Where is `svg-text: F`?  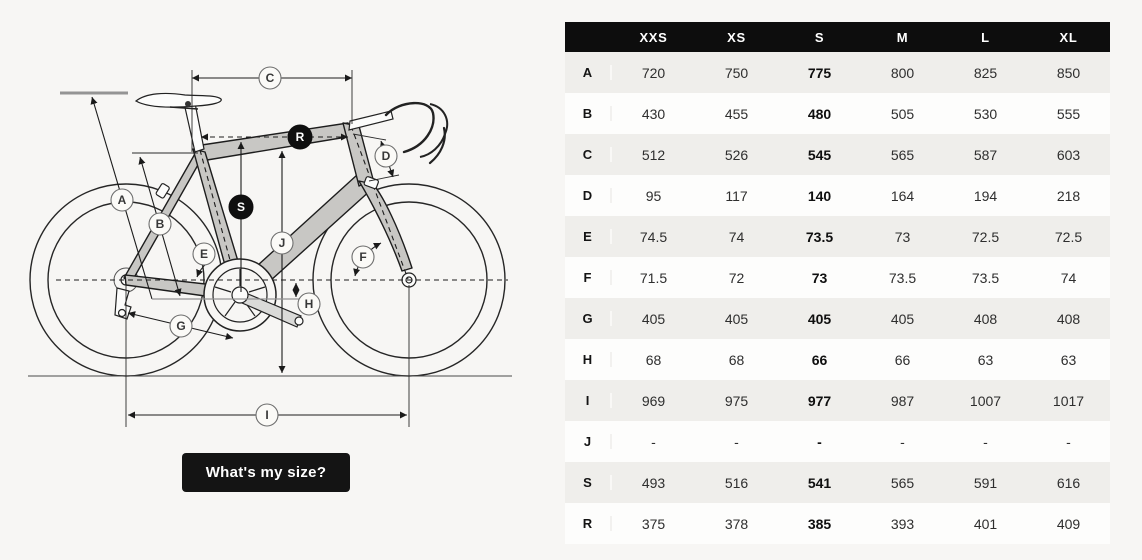 svg-text: F is located at coordinates (362, 257).